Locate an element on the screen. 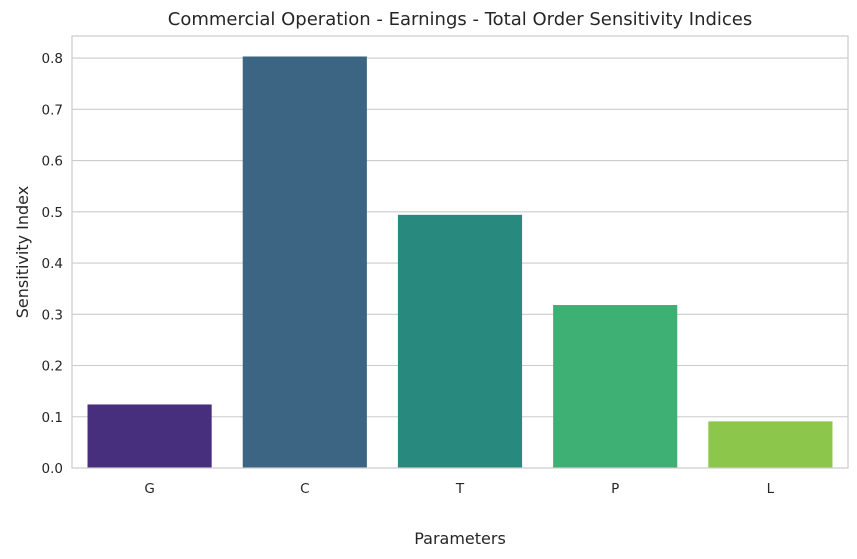  bar-c is located at coordinates (304, 262).